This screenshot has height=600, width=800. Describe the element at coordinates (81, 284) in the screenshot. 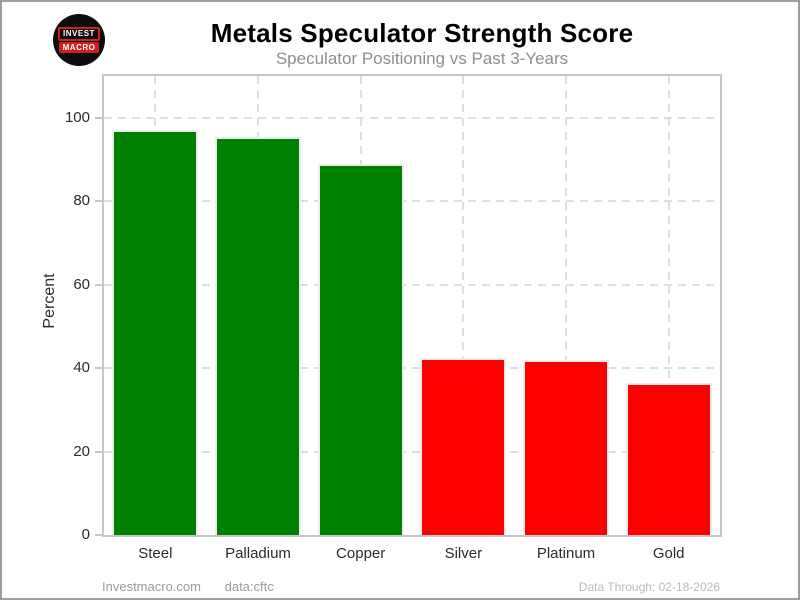

I see `y-tick-label-60: 60` at that location.